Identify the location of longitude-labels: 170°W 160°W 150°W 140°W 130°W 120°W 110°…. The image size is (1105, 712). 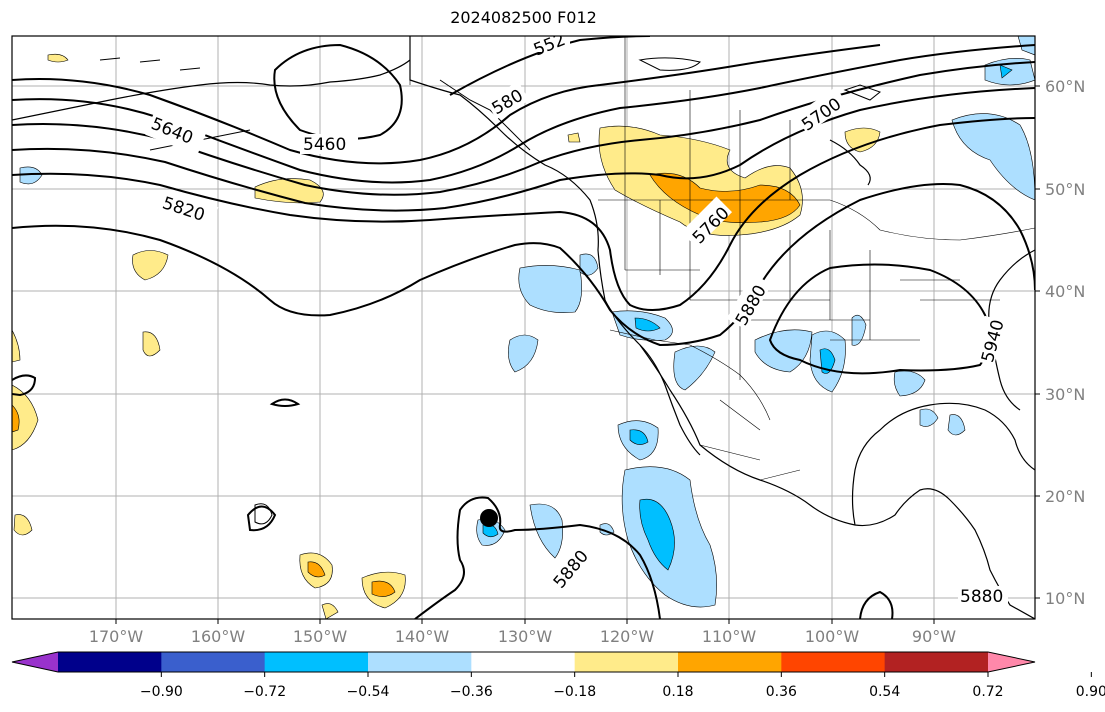
(522, 636).